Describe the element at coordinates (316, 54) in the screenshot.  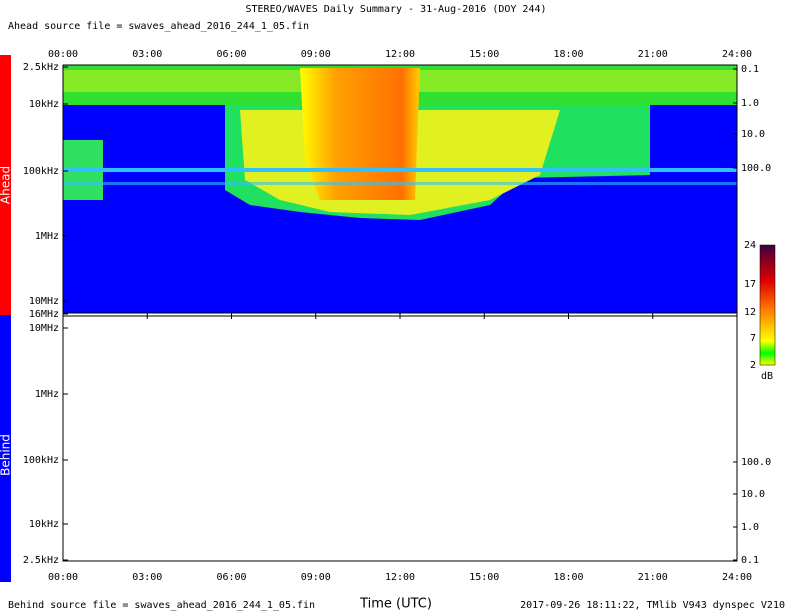
I see `time-tick-top: 09:00` at that location.